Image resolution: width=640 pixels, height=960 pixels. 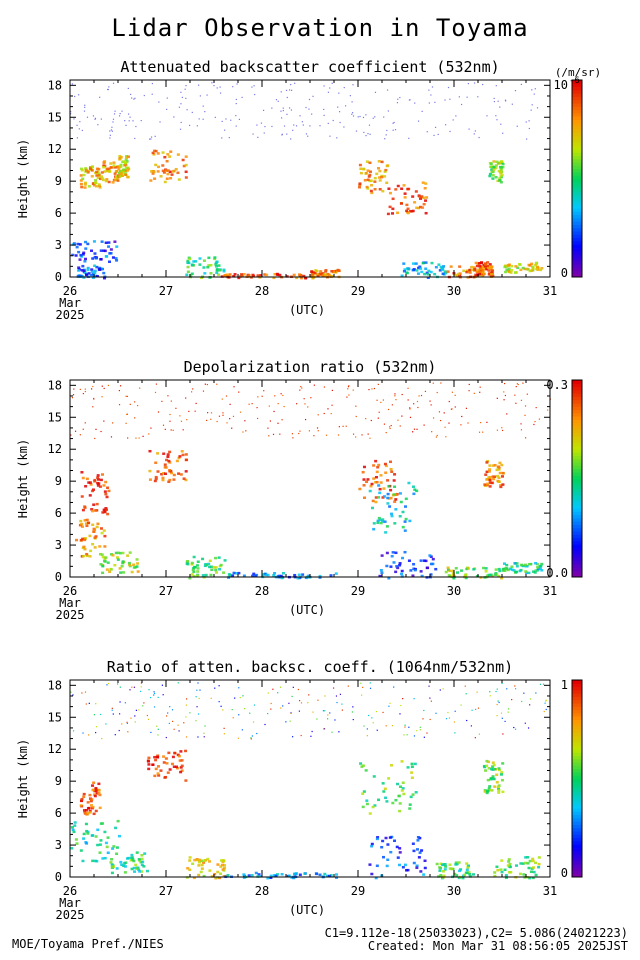 I want to click on page-title: Lidar Observation in Toyama, so click(x=320, y=28).